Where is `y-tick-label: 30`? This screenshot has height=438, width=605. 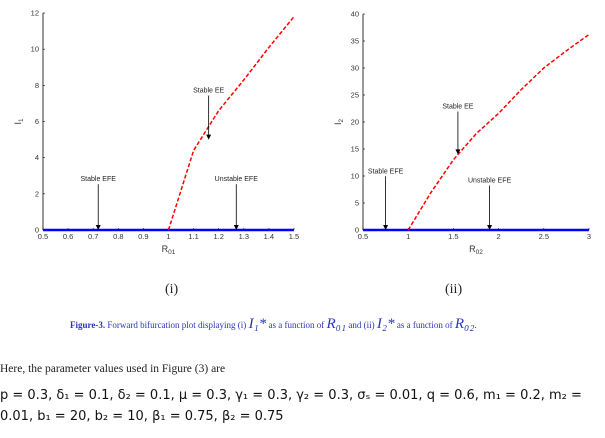
y-tick-label: 30 is located at coordinates (355, 68).